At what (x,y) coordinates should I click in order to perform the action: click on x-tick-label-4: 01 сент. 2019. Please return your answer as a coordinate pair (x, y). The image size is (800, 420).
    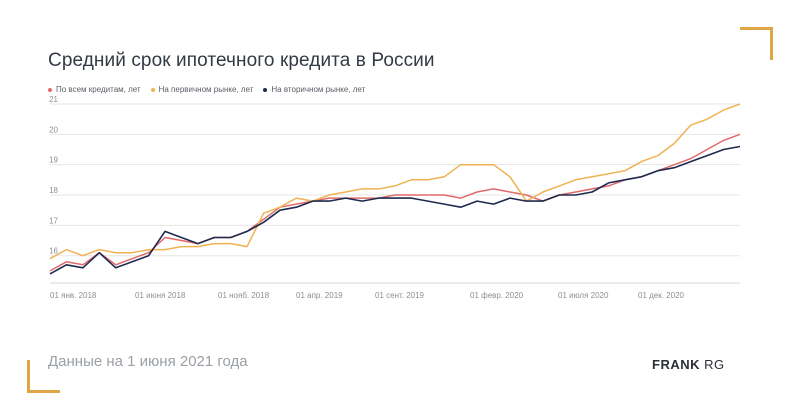
    Looking at the image, I should click on (400, 295).